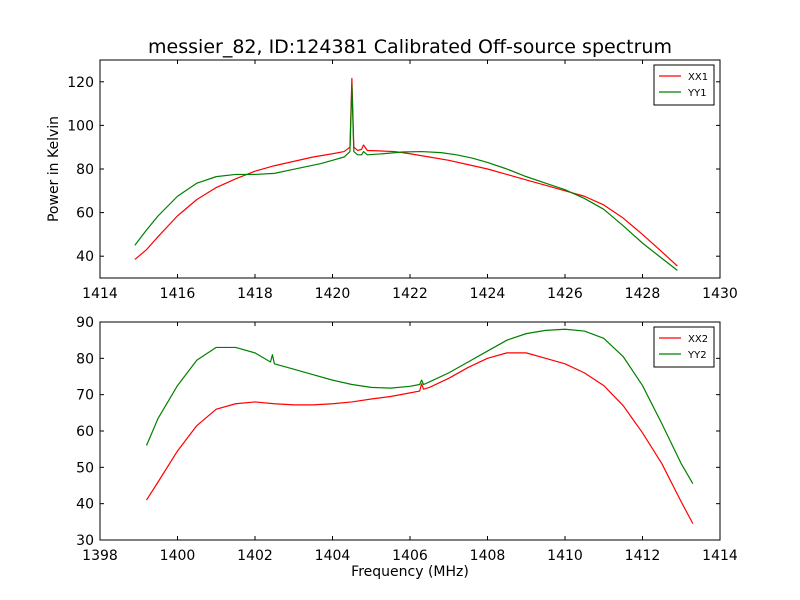 This screenshot has width=800, height=600. What do you see at coordinates (54, 169) in the screenshot?
I see `y-axis-label: Power in Kelvin` at bounding box center [54, 169].